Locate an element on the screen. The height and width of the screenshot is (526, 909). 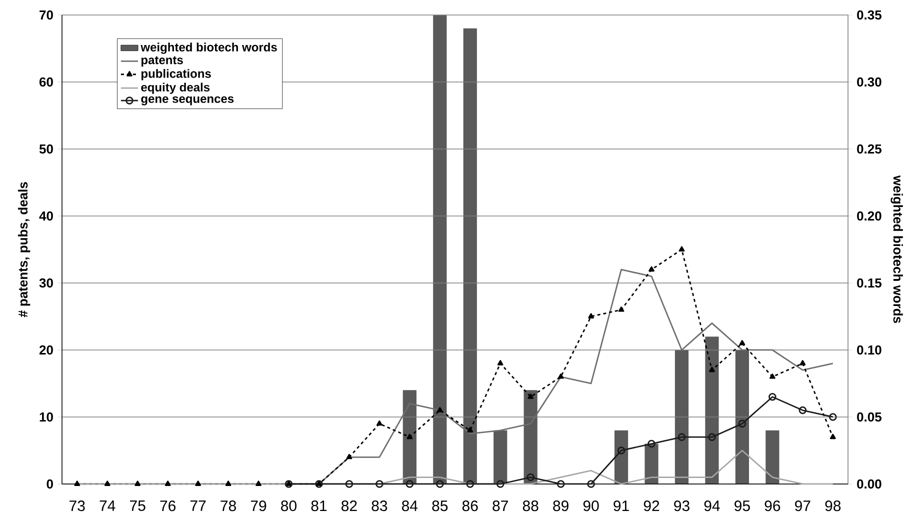
x-tick-label: 84 is located at coordinates (410, 506).